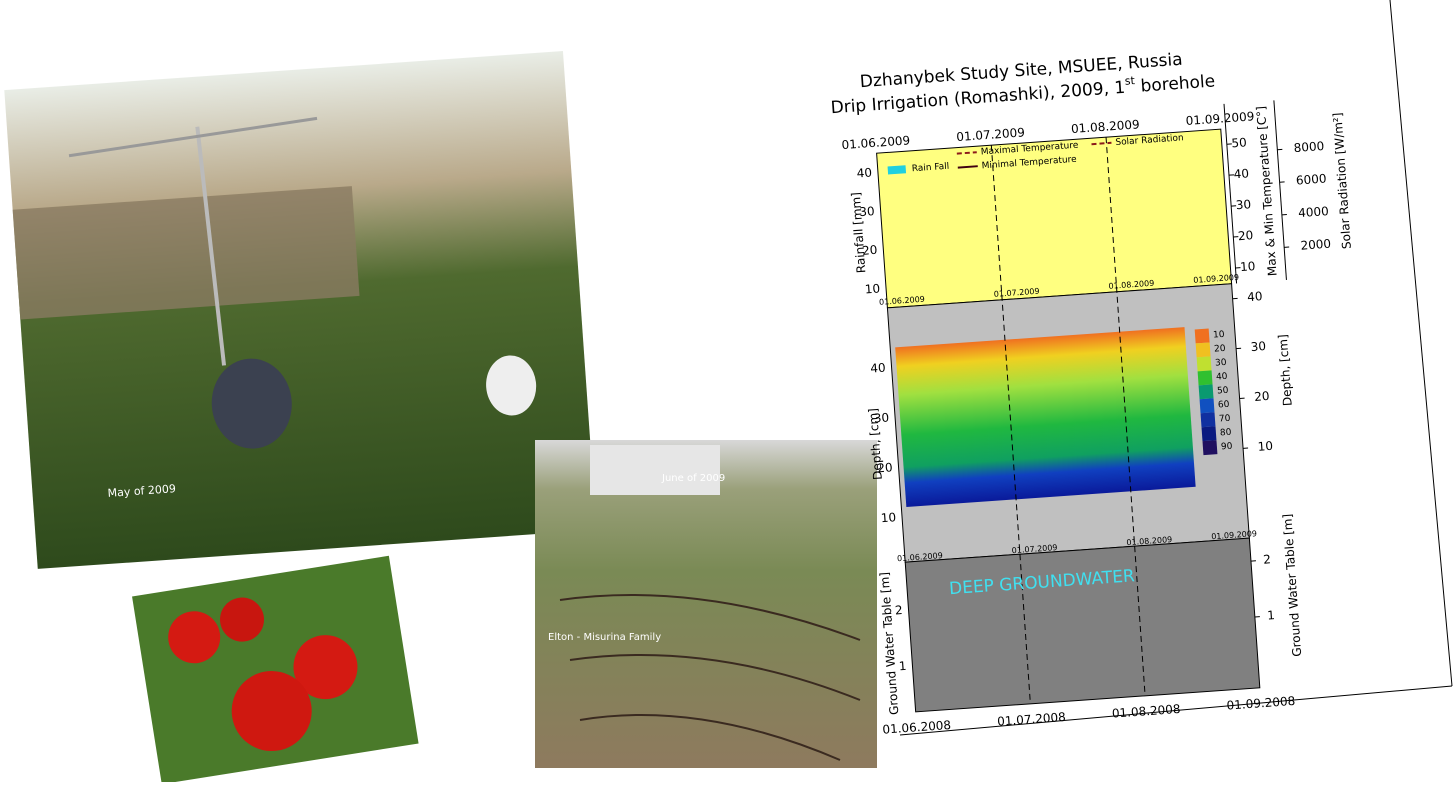 Image resolution: width=1454 pixels, height=786 pixels. Describe the element at coordinates (1223, 391) in the screenshot. I see `colorbar-label: 50` at that location.